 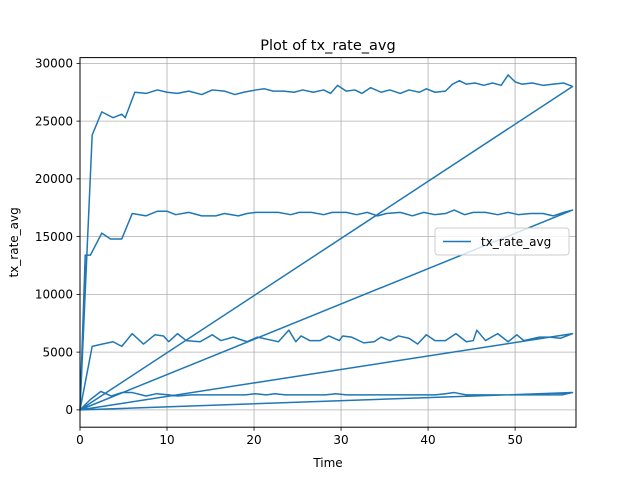 I want to click on chart-title: Plot of tx_rate_avg, so click(x=327, y=46).